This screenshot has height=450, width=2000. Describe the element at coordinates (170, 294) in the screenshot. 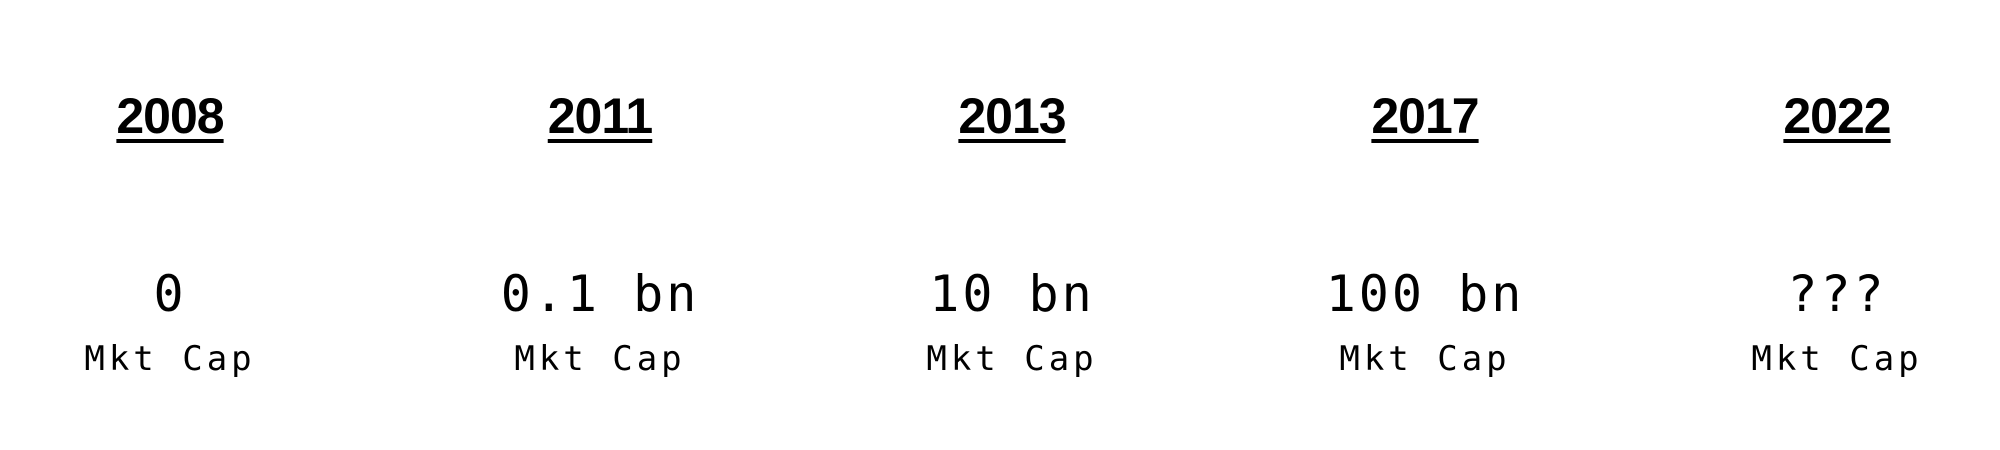

I see `market-cap-value: 0` at that location.